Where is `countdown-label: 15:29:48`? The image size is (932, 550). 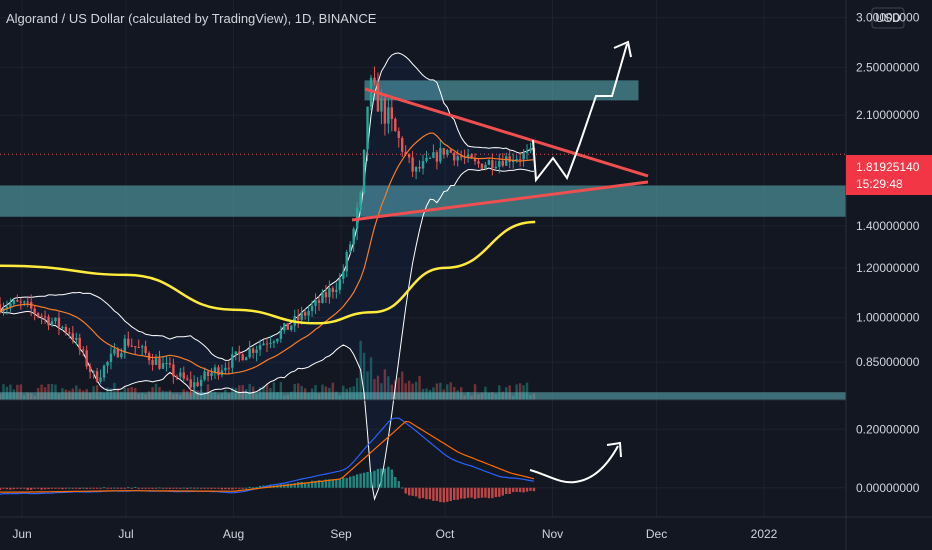 countdown-label: 15:29:48 is located at coordinates (879, 184).